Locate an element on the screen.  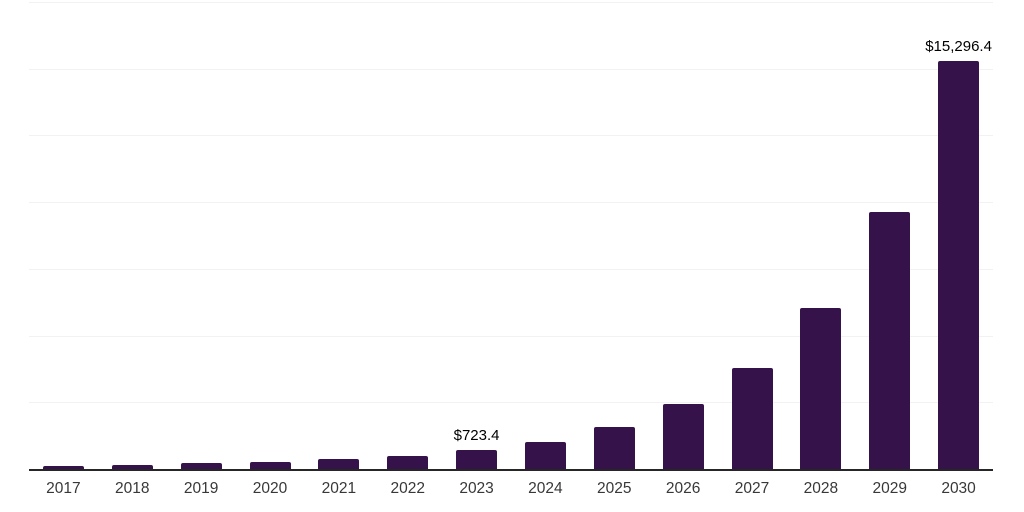
x-tick-label-2030: 2030 is located at coordinates (958, 488).